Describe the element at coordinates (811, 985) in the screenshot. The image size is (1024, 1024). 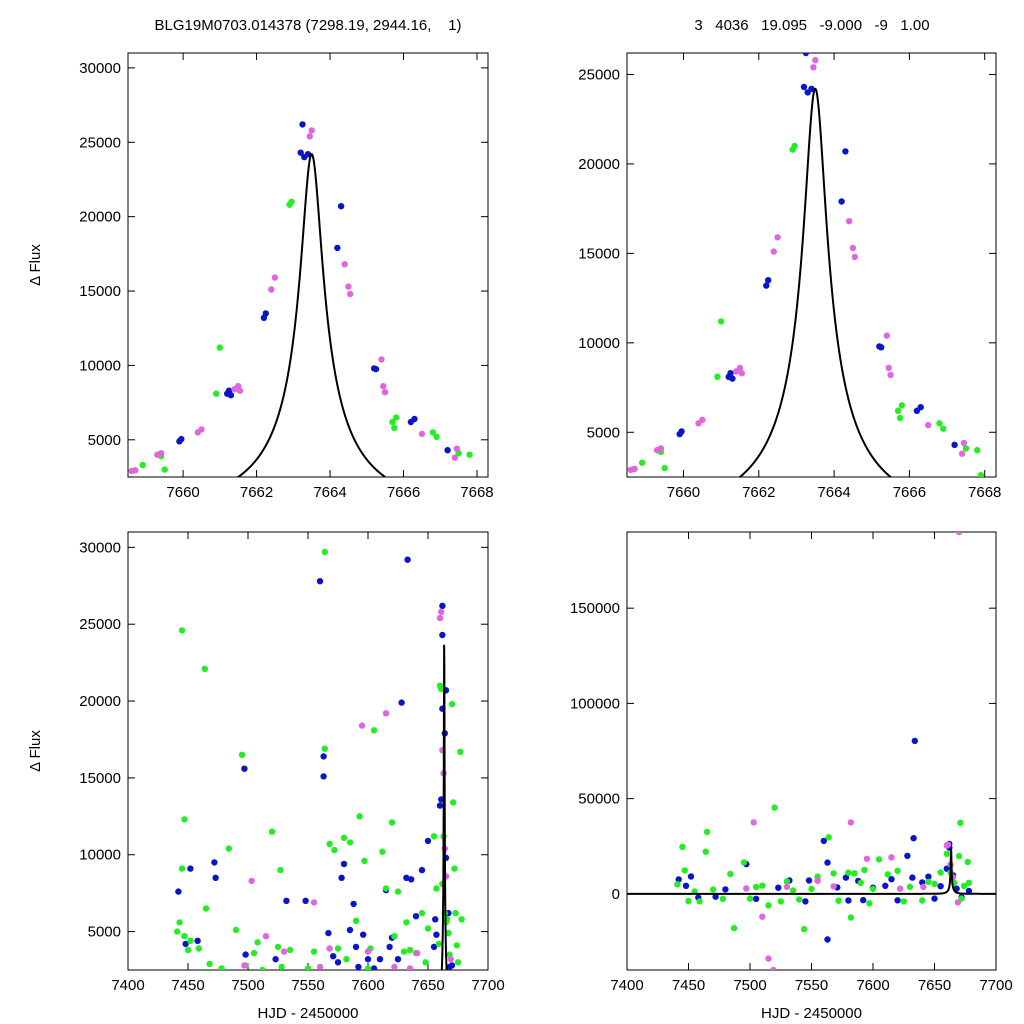
I see `x-tick-label: 7550` at that location.